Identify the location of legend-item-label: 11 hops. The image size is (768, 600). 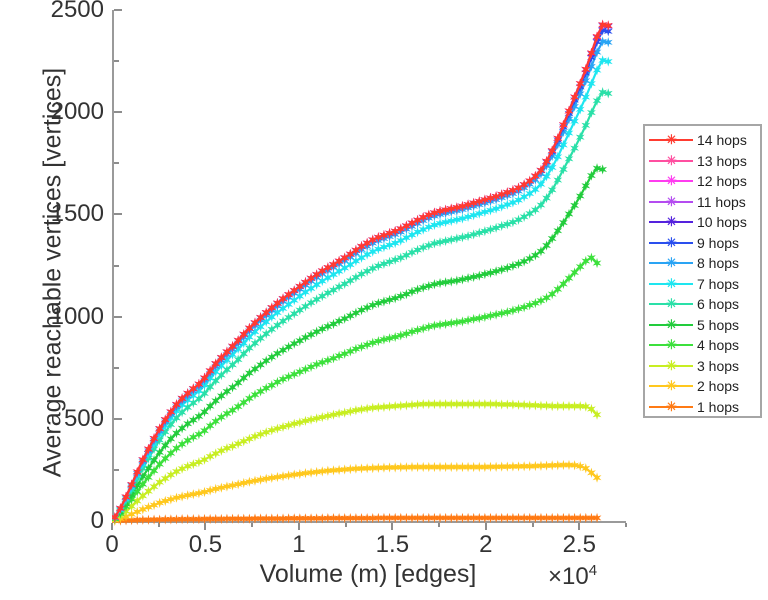
(721, 201).